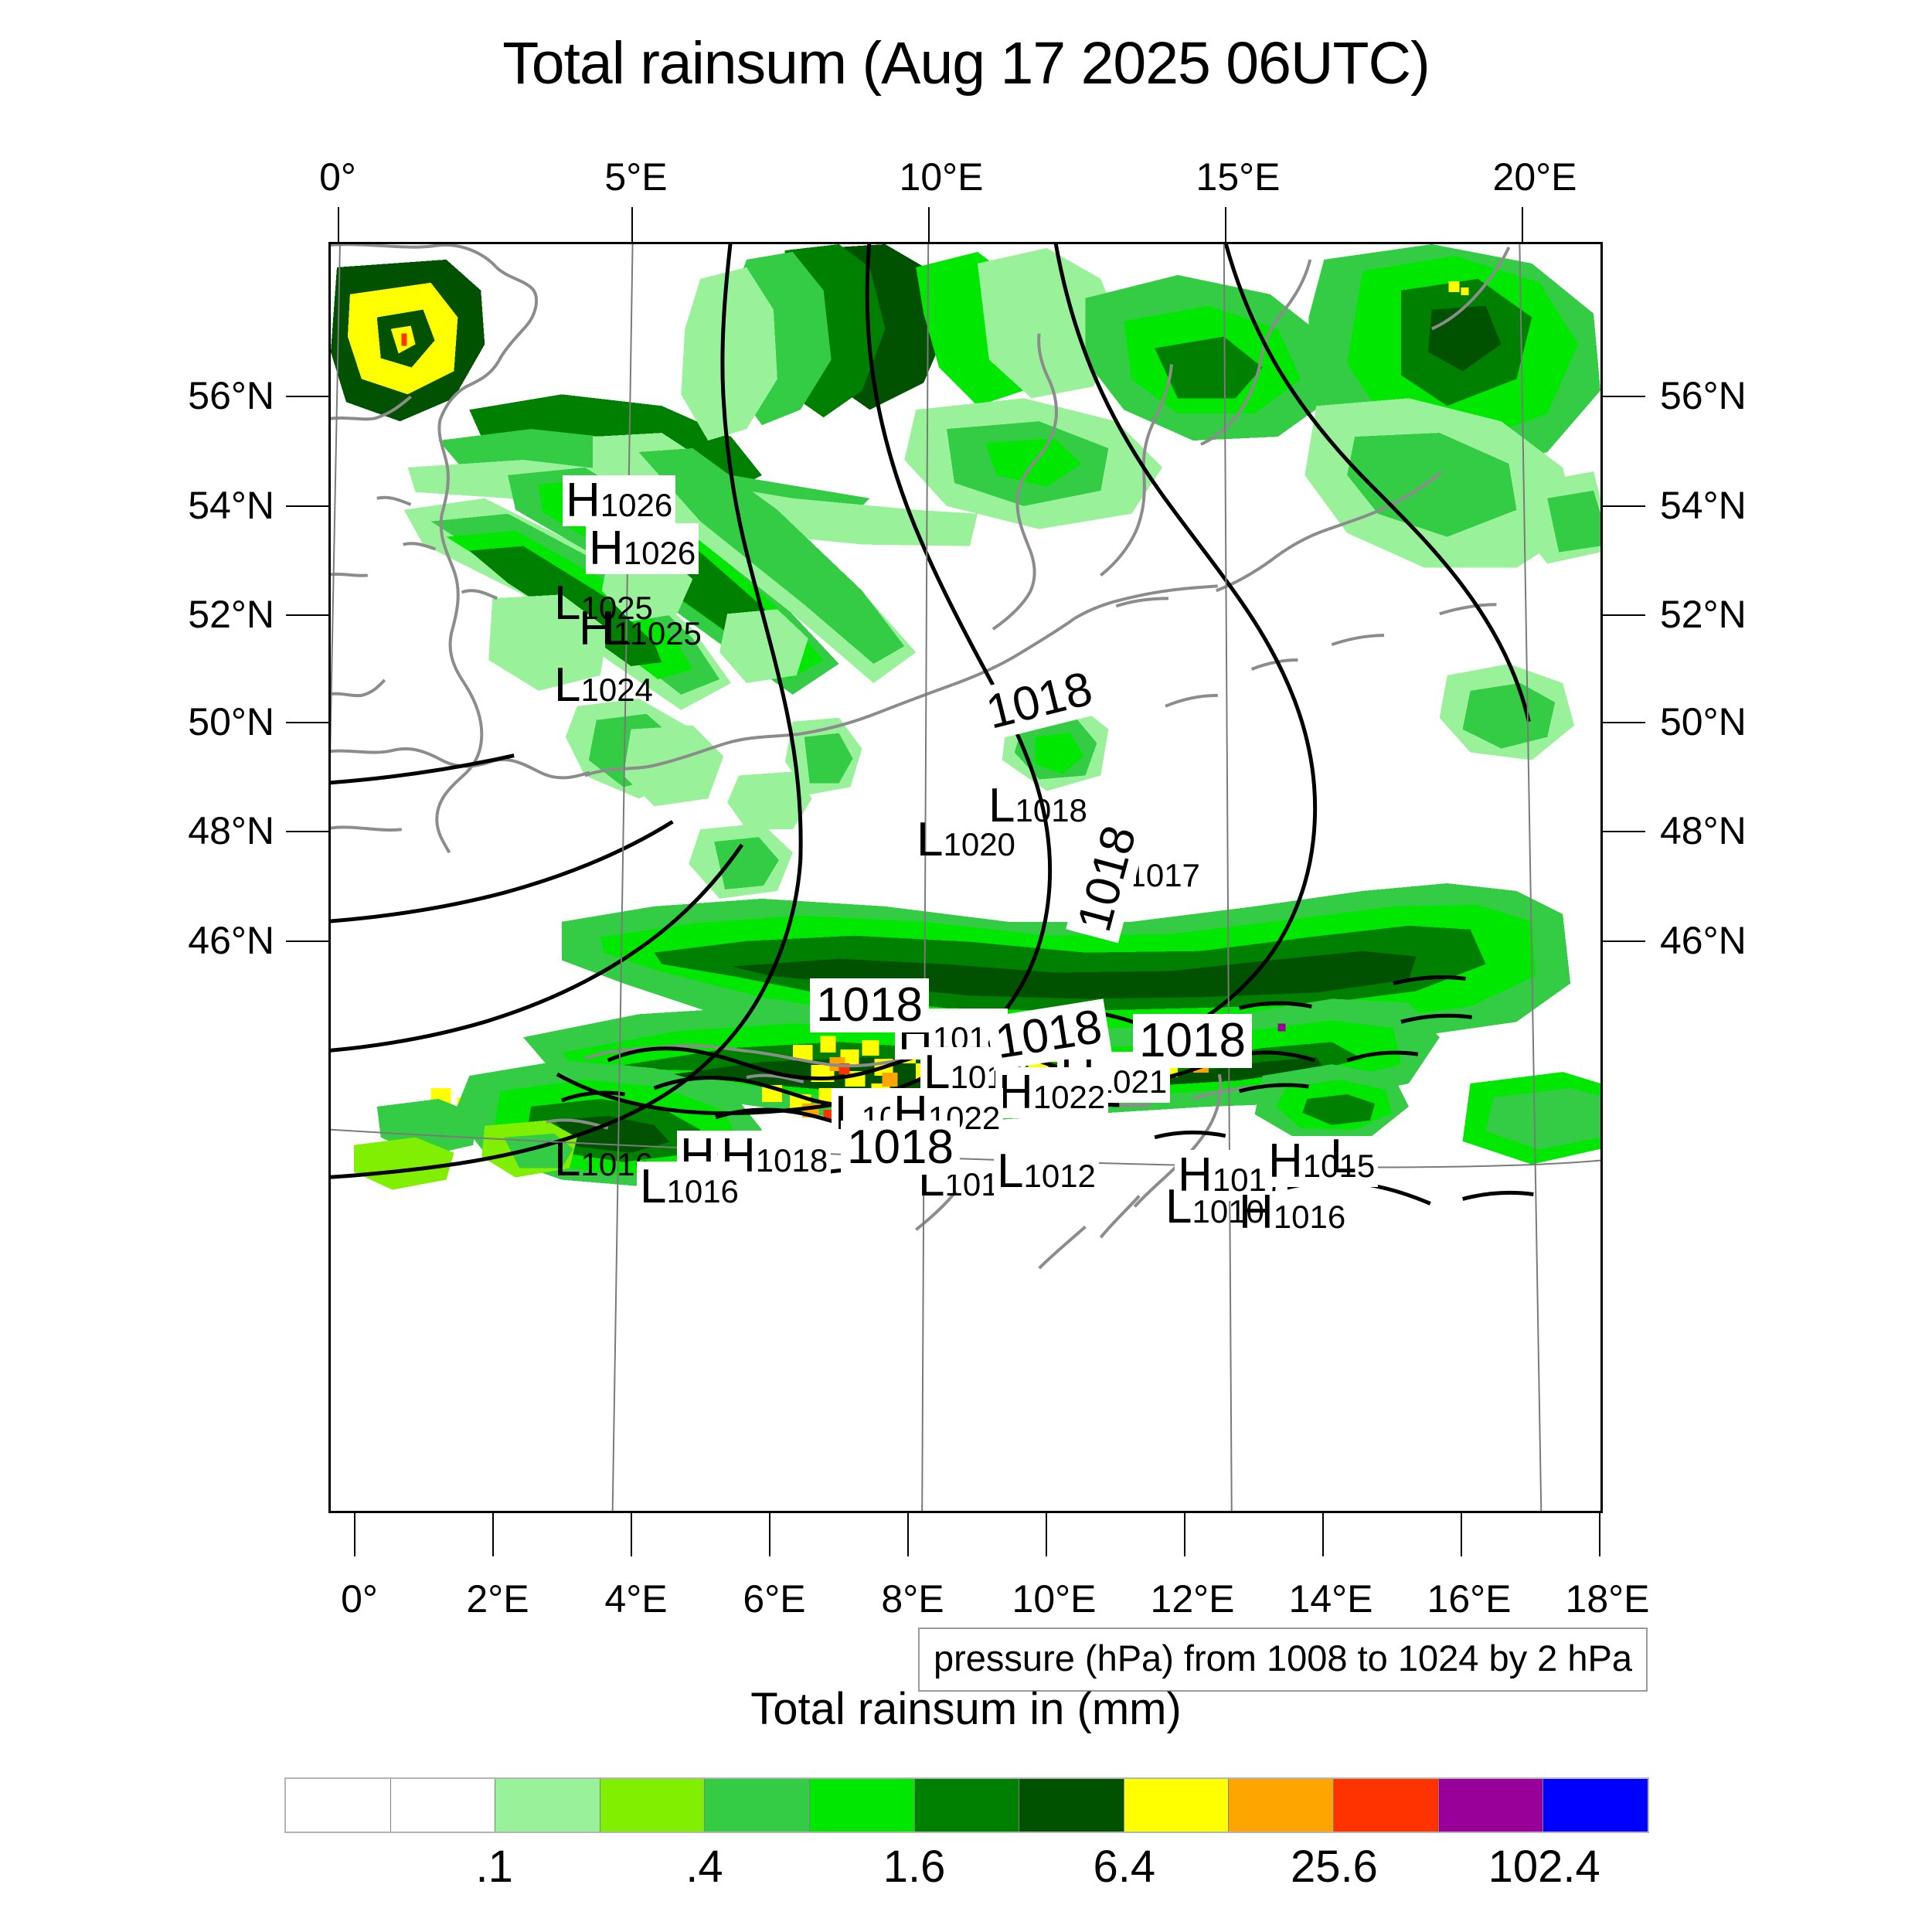 The width and height of the screenshot is (1932, 1932). Describe the element at coordinates (1192, 1041) in the screenshot. I see `contour-label-1018-e: 1018` at that location.